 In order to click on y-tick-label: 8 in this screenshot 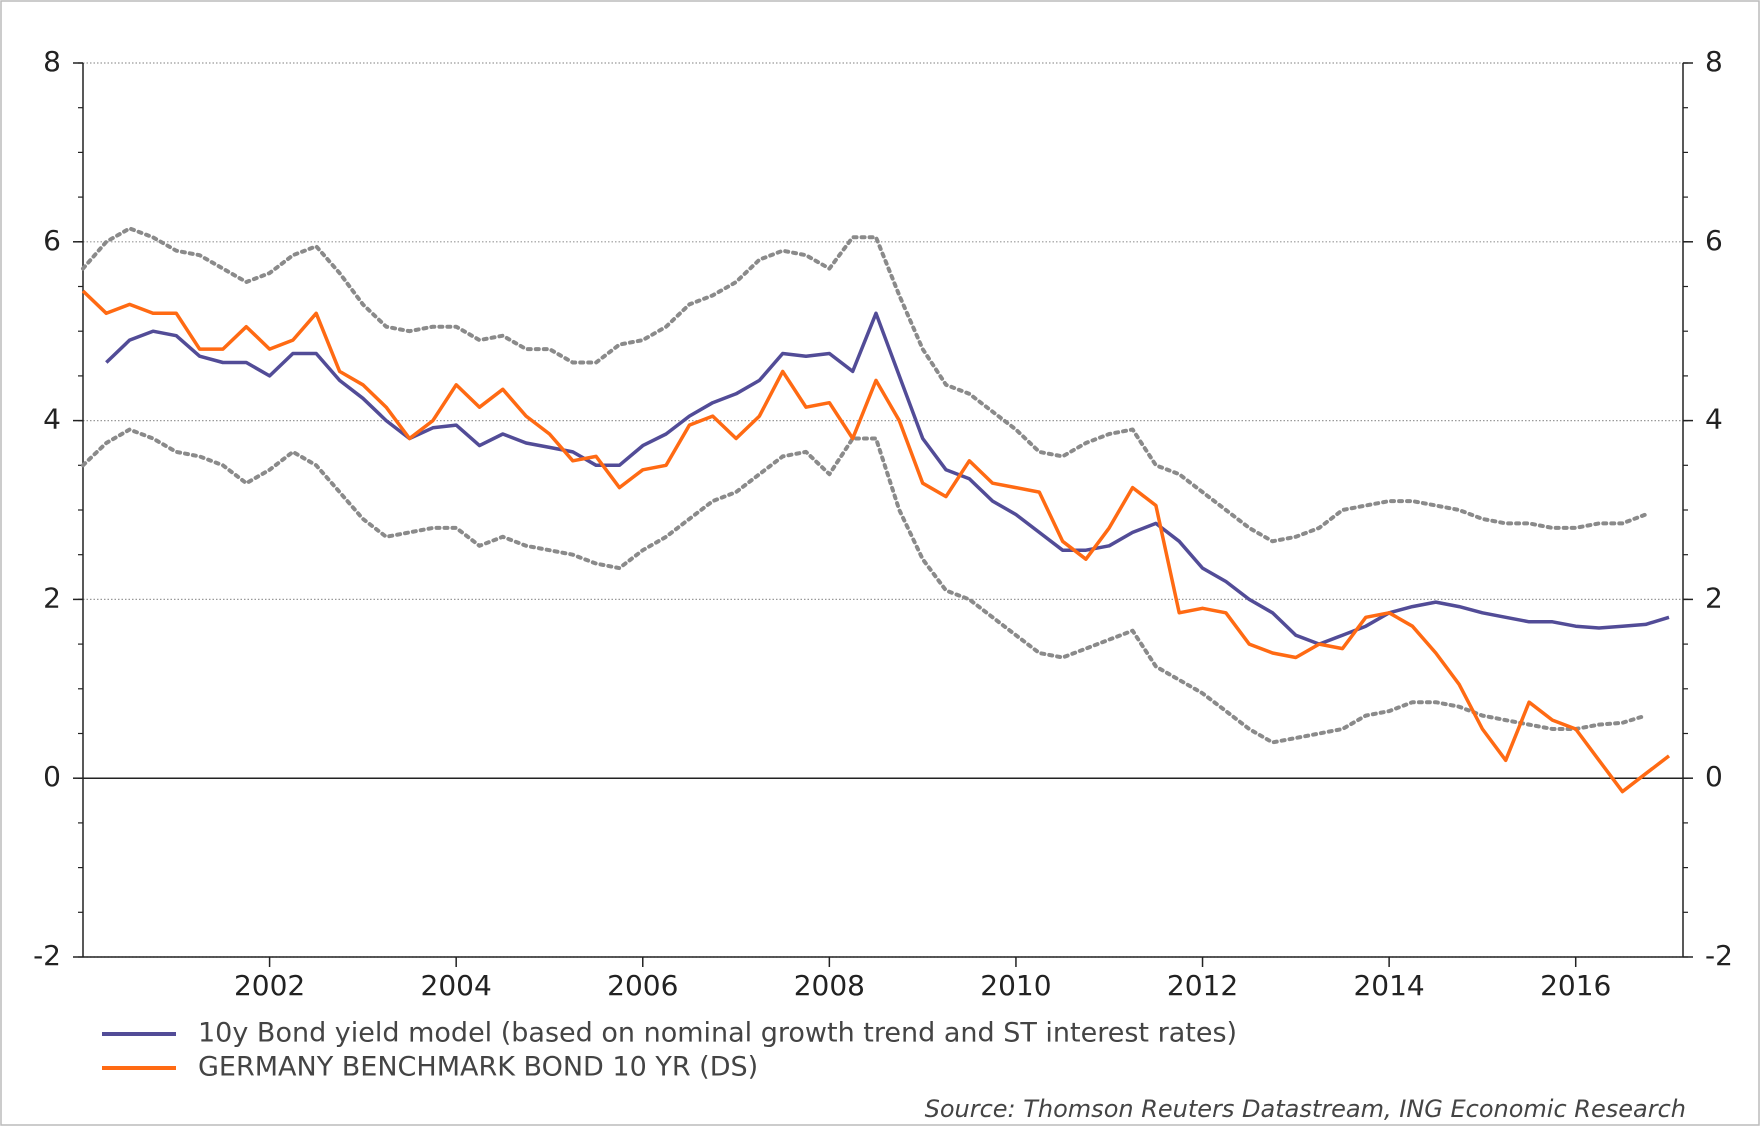, I will do `click(52, 61)`.